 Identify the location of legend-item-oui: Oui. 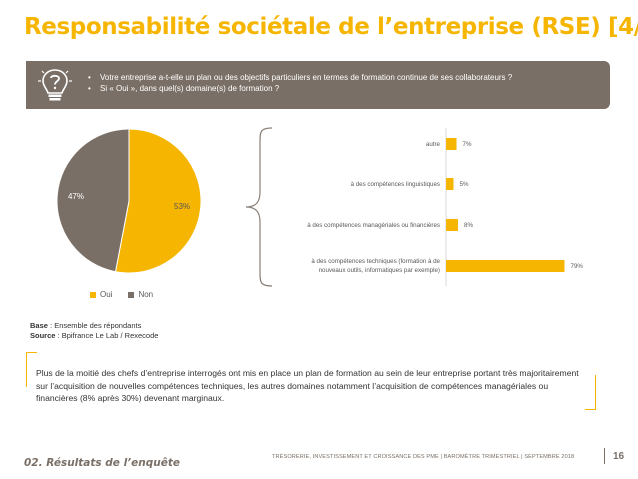
(101, 294).